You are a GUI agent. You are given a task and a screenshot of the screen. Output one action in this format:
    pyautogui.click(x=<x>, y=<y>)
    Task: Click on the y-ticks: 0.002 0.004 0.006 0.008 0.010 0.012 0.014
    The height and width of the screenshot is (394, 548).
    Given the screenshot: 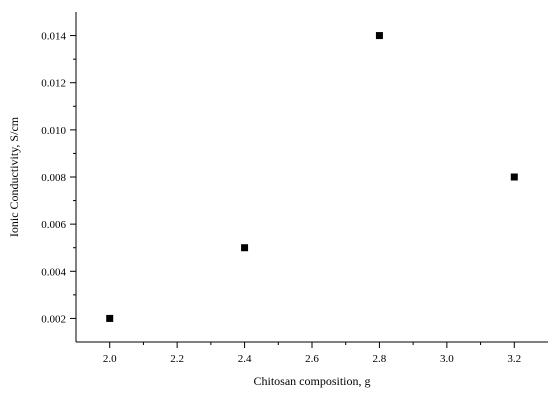 What is the action you would take?
    pyautogui.click(x=58, y=178)
    